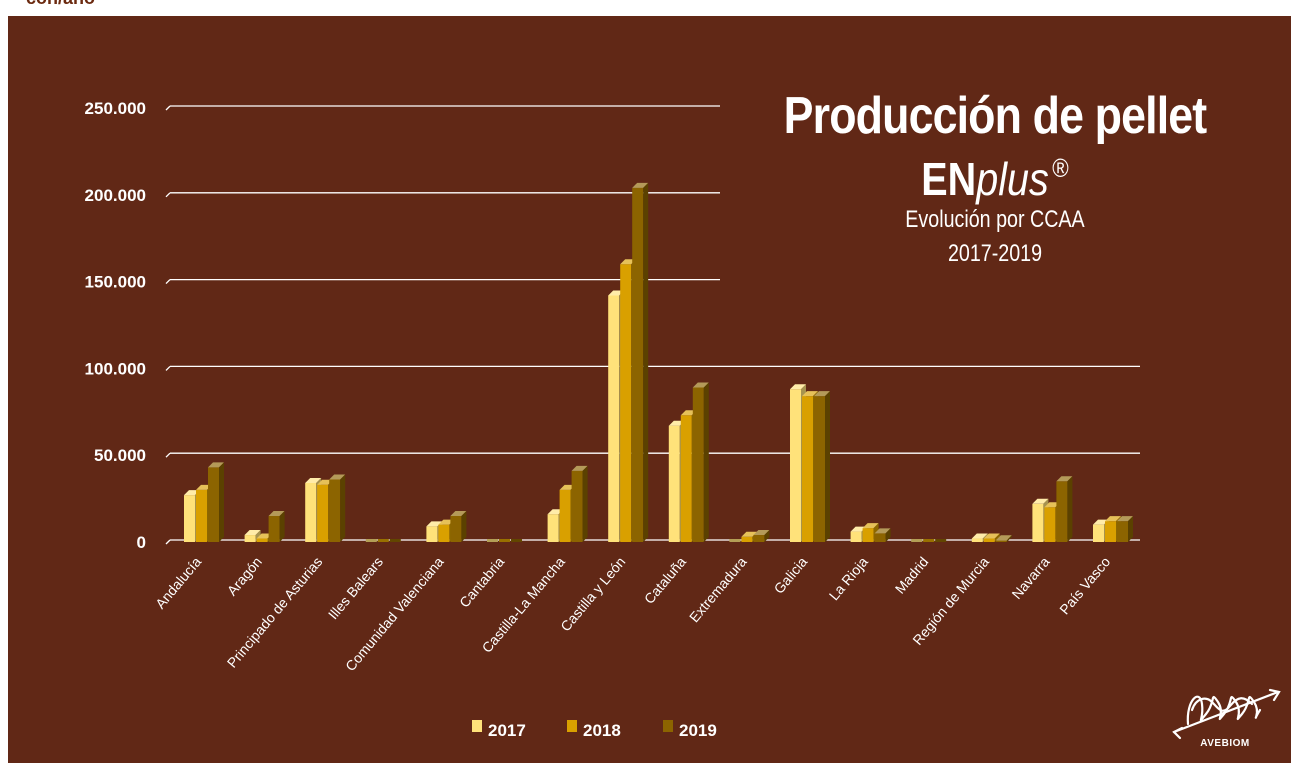 Image resolution: width=1291 pixels, height=763 pixels. I want to click on y-tick-label: 100.000, so click(115, 368).